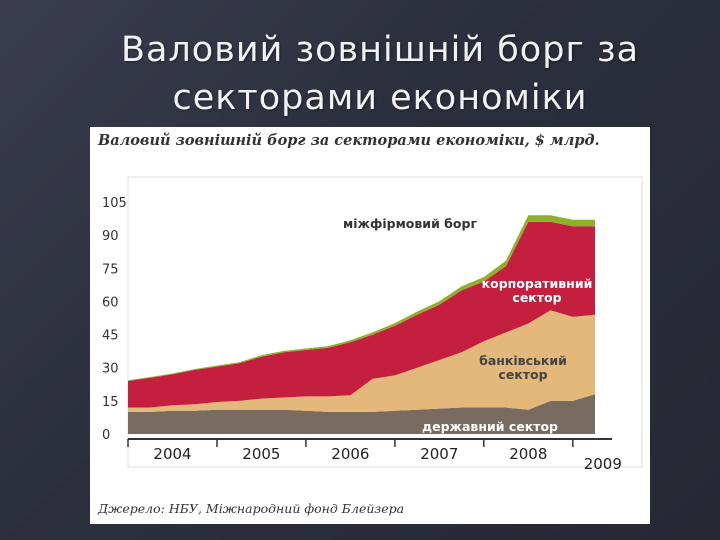  I want to click on x-tick-label-2007: 2007, so click(439, 454).